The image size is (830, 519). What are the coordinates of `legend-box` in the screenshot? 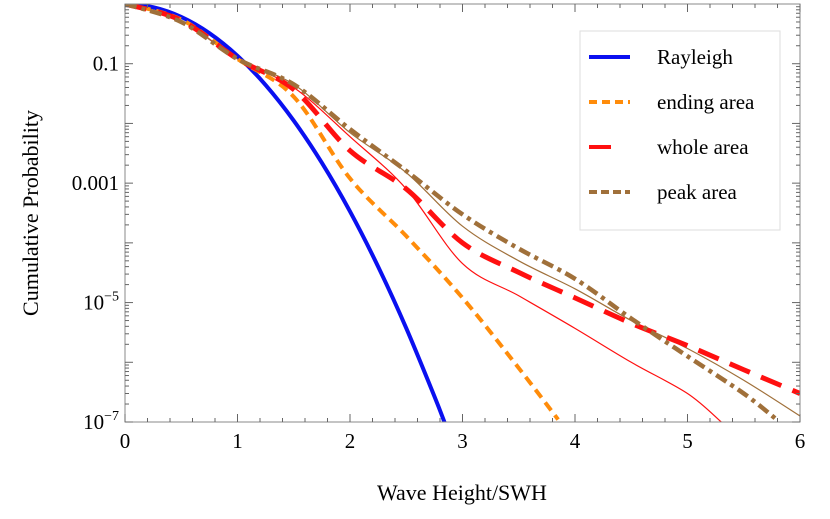 It's located at (680, 130).